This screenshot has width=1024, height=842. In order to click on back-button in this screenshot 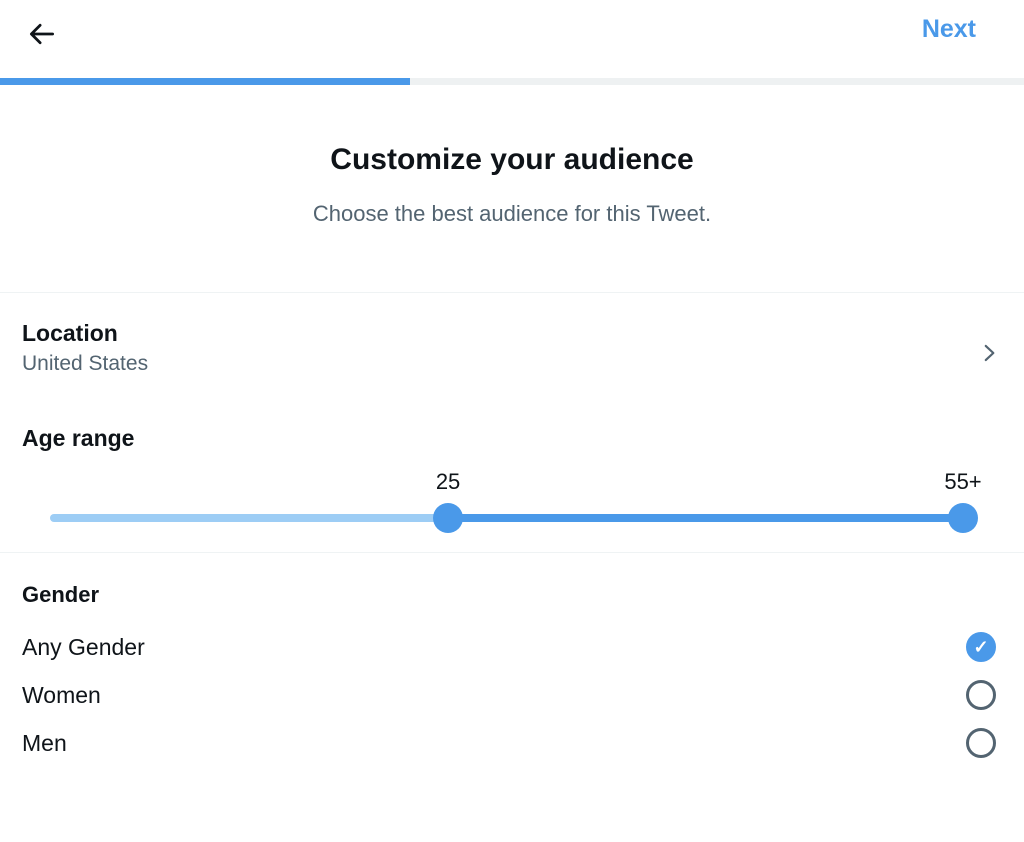, I will do `click(42, 34)`.